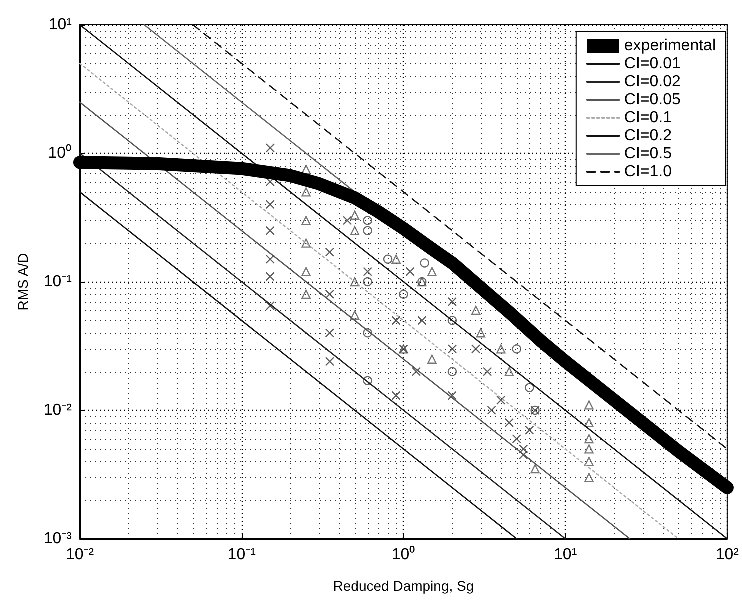 The height and width of the screenshot is (605, 742). Describe the element at coordinates (242, 555) in the screenshot. I see `x-tick-label: 10⁻¹` at that location.